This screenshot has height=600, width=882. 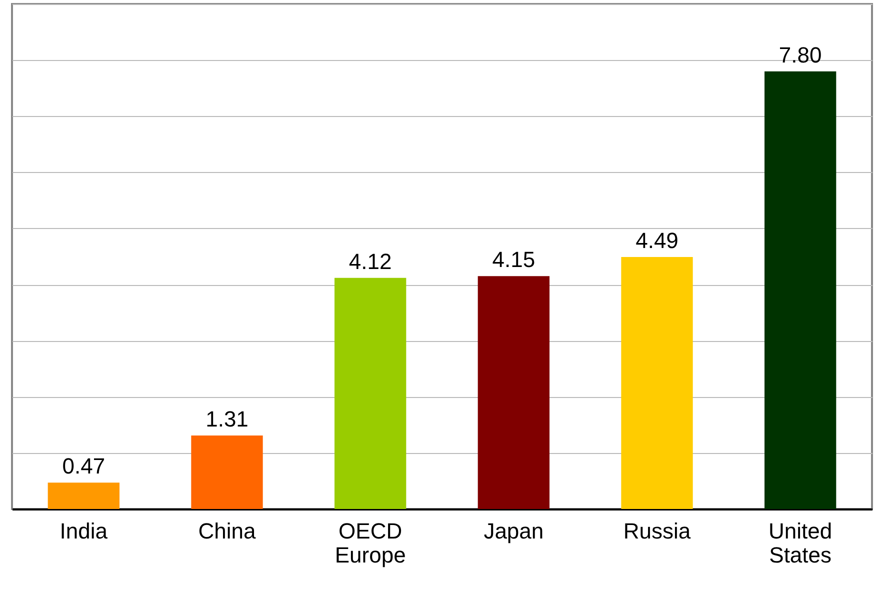 I want to click on x-tick-label: China, so click(x=227, y=531).